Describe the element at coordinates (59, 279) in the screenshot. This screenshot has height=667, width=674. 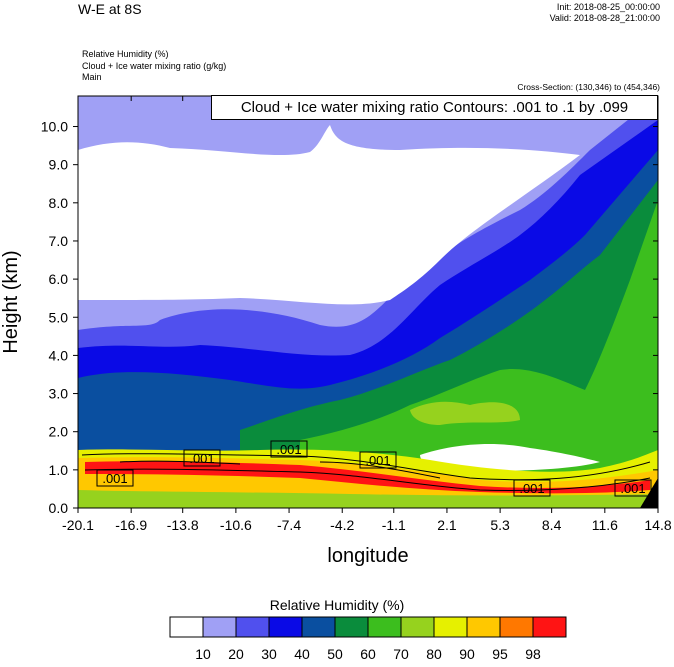
I see `y-tick-label: 6.0` at that location.